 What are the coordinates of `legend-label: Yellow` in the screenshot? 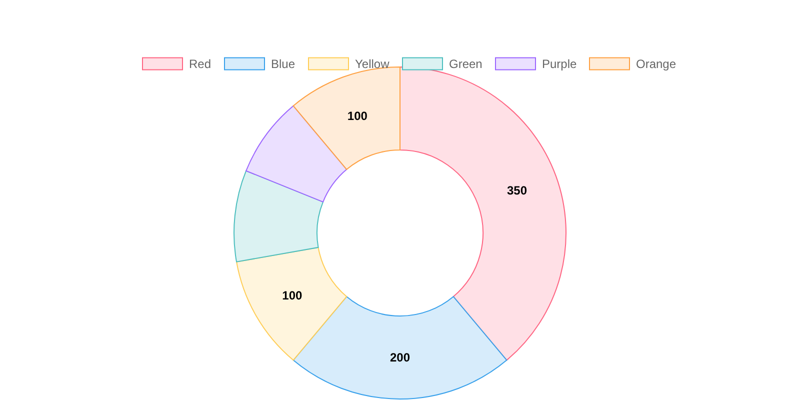 It's located at (372, 63).